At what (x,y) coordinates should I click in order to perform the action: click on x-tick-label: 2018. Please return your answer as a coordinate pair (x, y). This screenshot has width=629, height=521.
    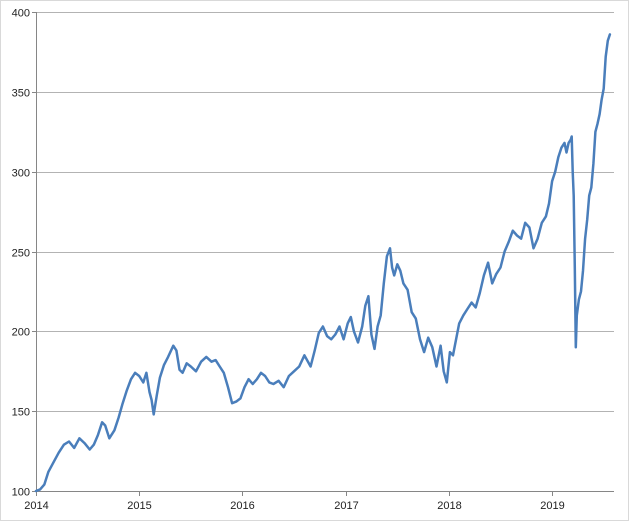
    Looking at the image, I should click on (449, 506).